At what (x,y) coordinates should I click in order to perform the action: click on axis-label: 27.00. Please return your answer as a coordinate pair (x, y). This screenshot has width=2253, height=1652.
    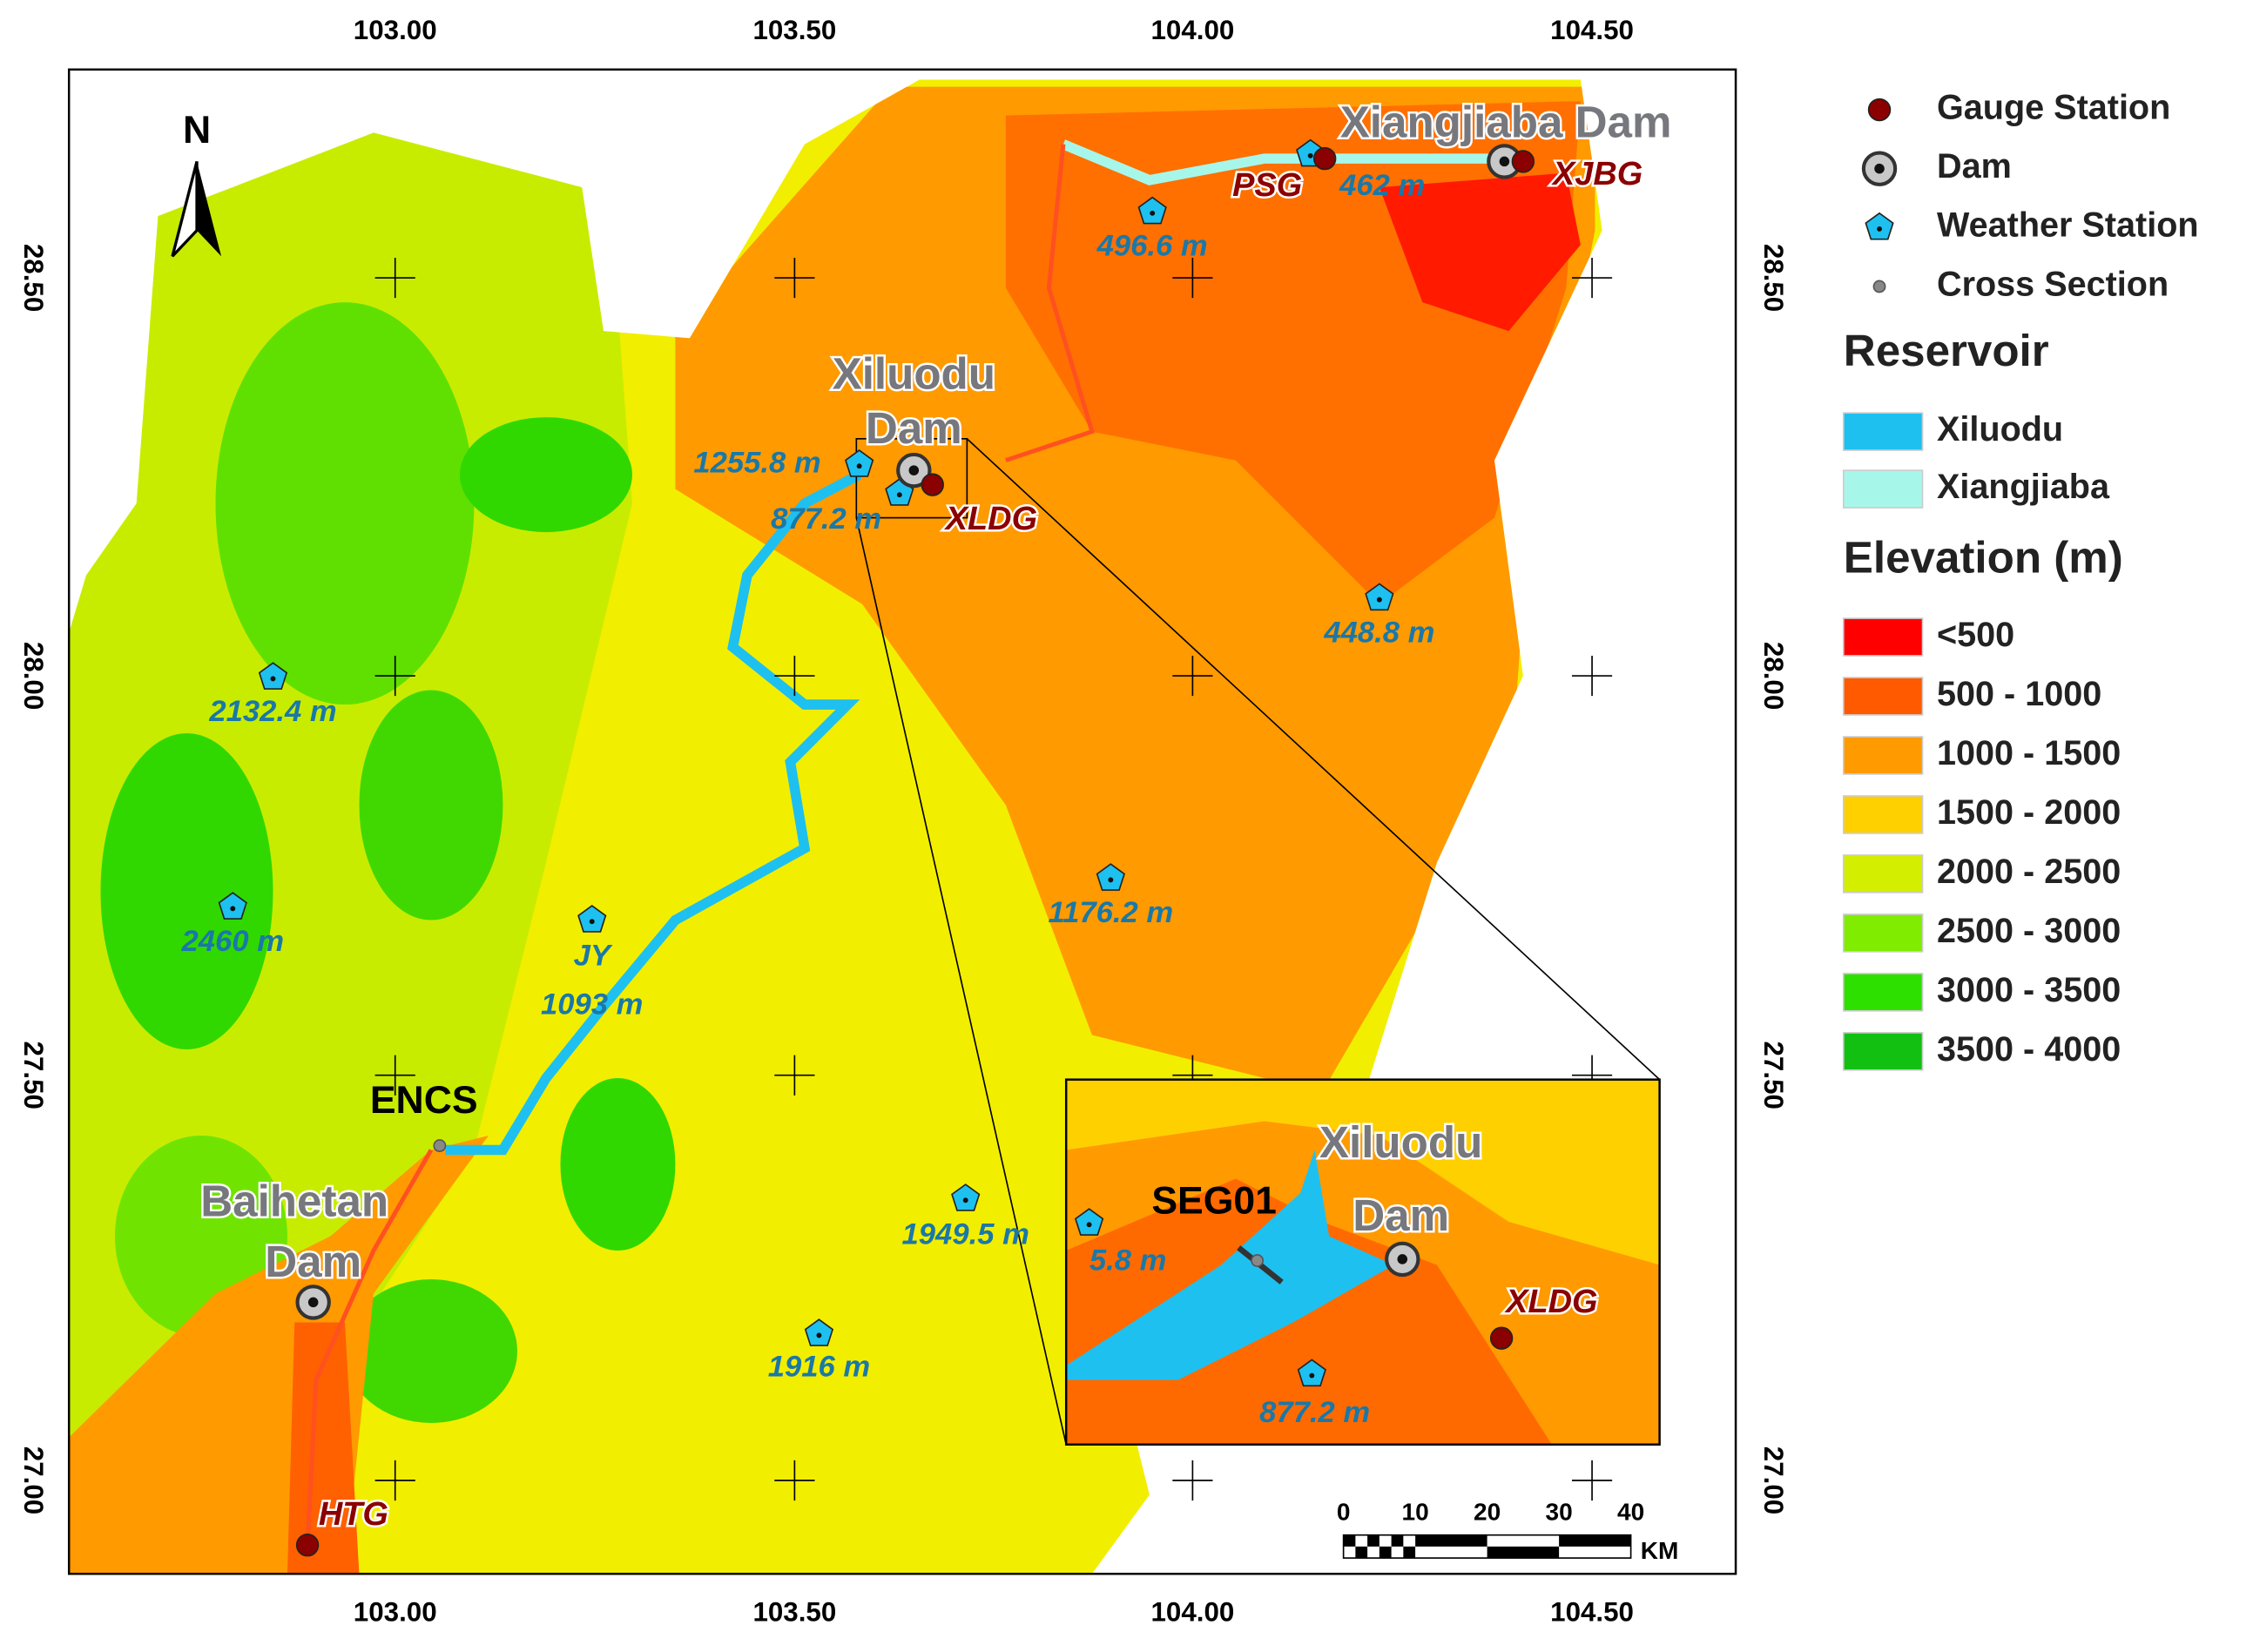
    Looking at the image, I should click on (33, 1480).